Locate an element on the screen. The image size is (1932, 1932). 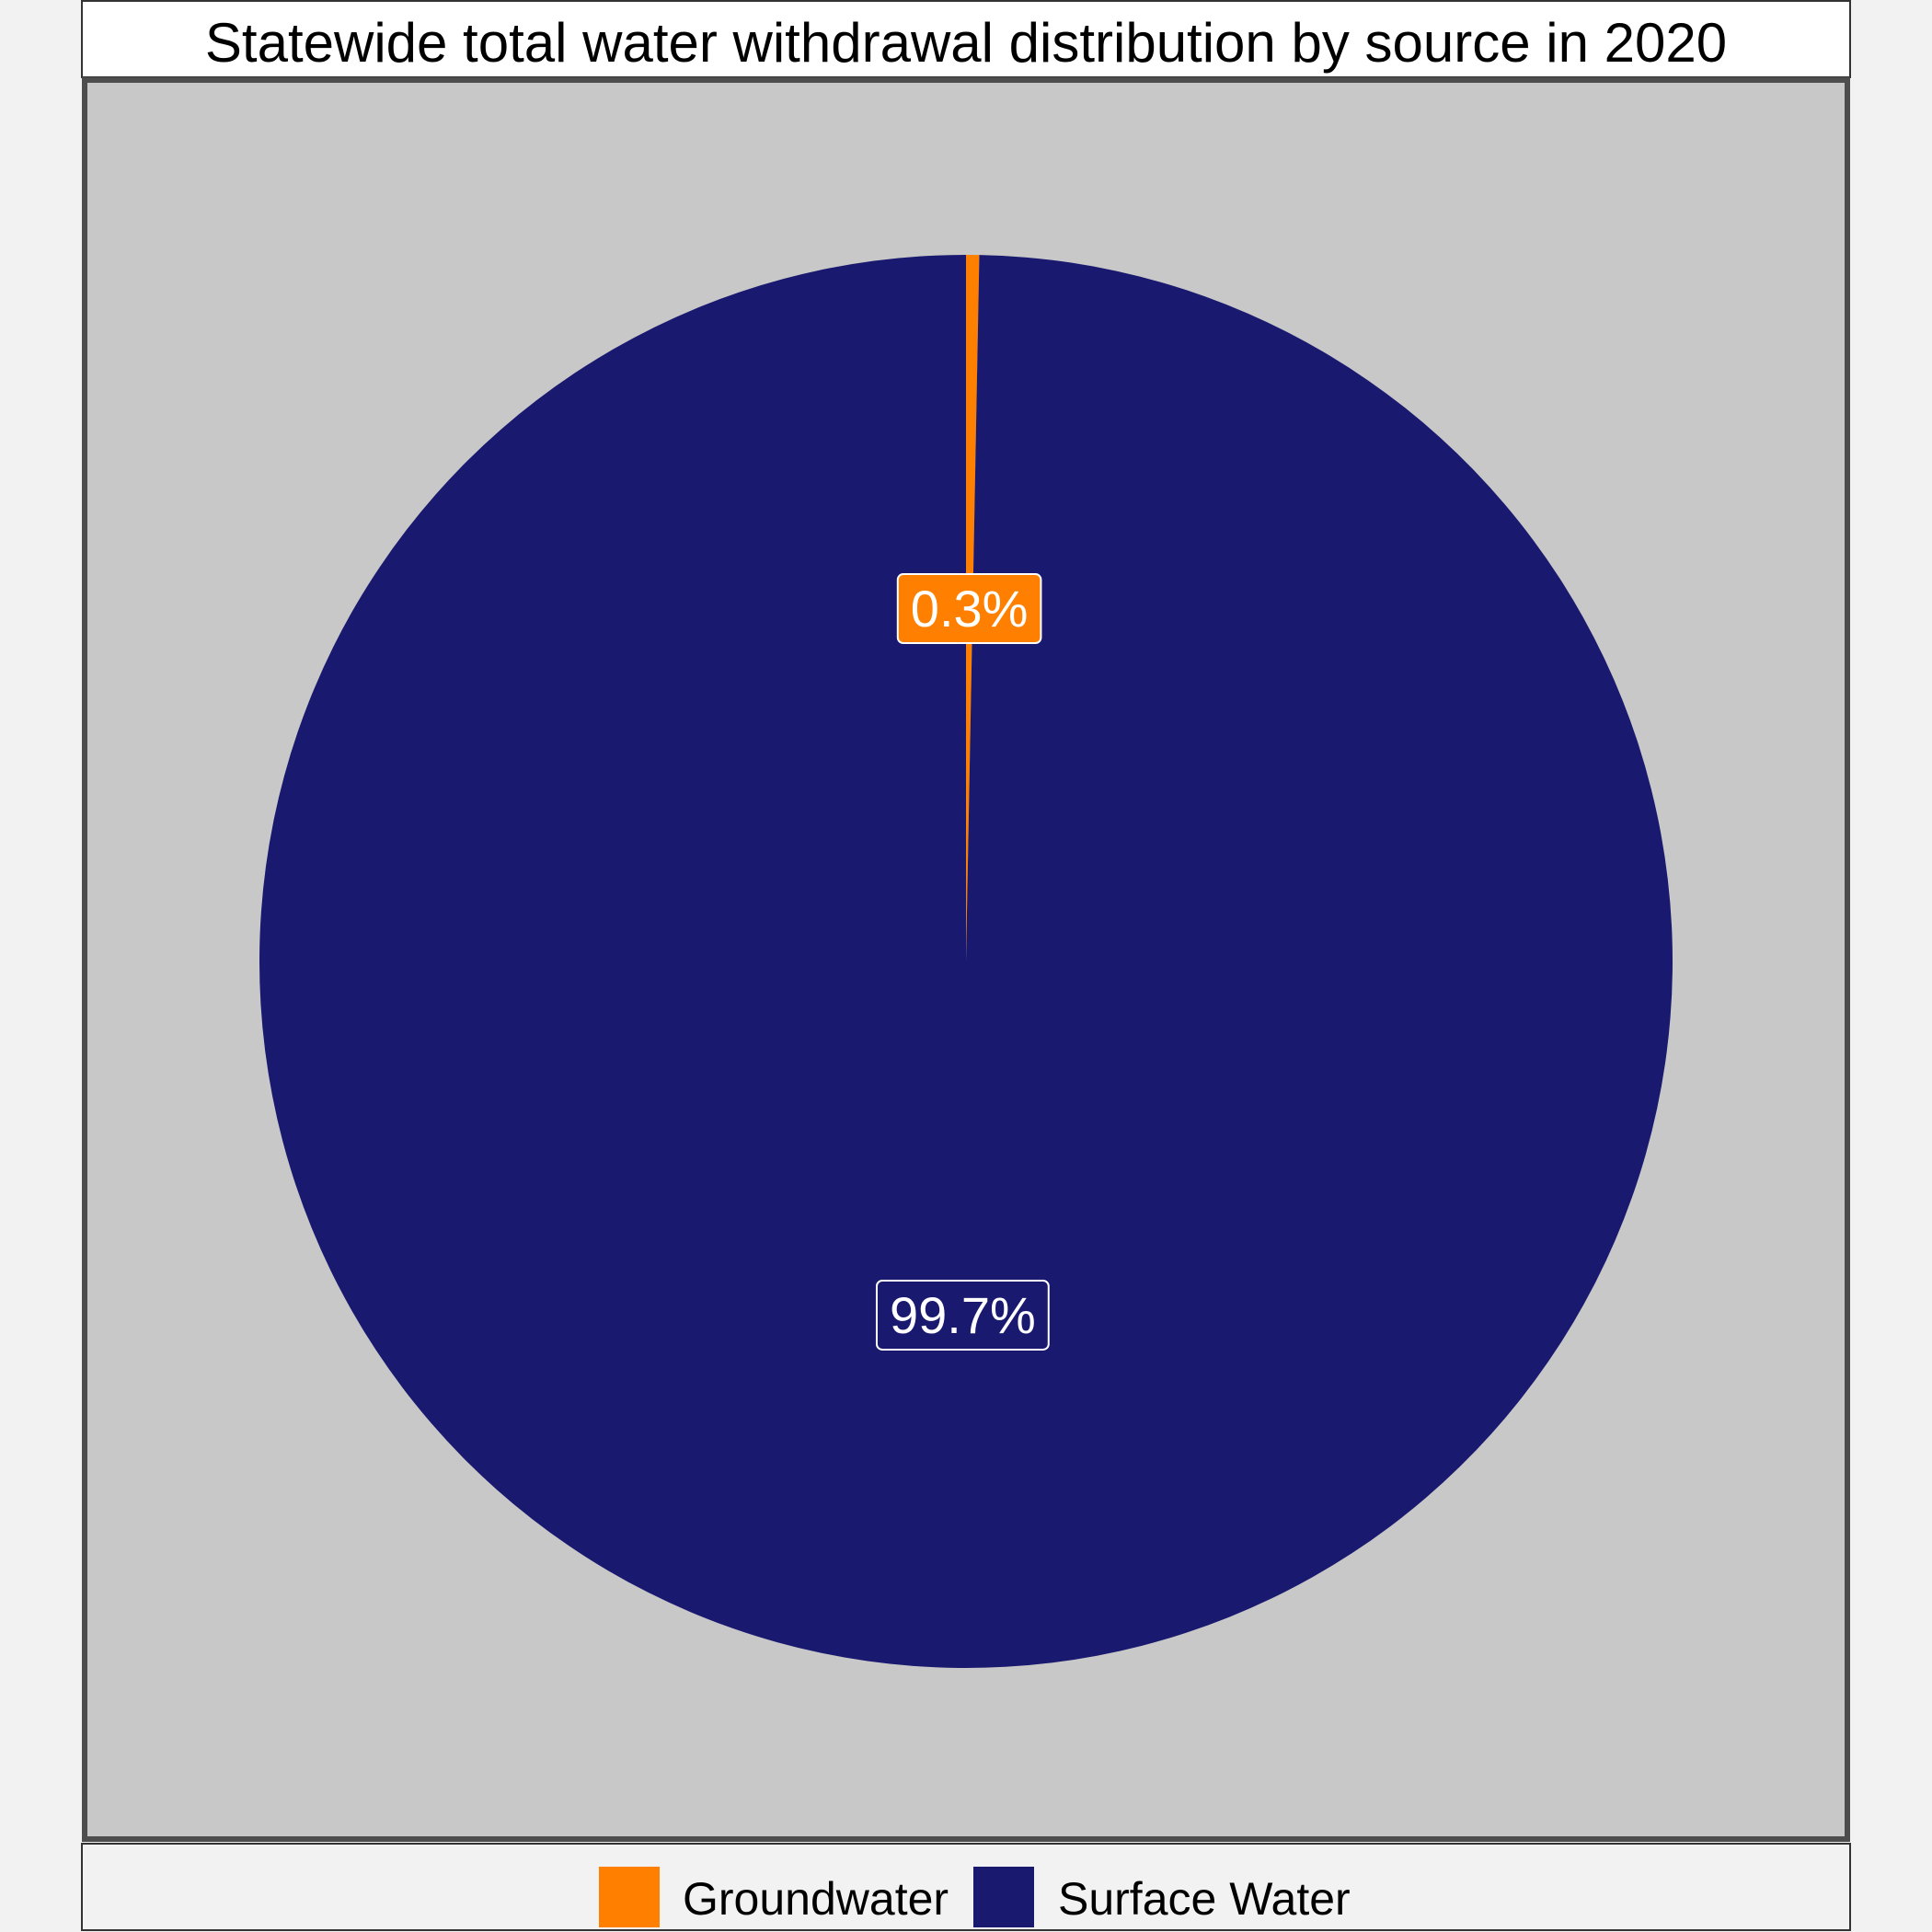
legend-swatch-groundwater is located at coordinates (629, 1897).